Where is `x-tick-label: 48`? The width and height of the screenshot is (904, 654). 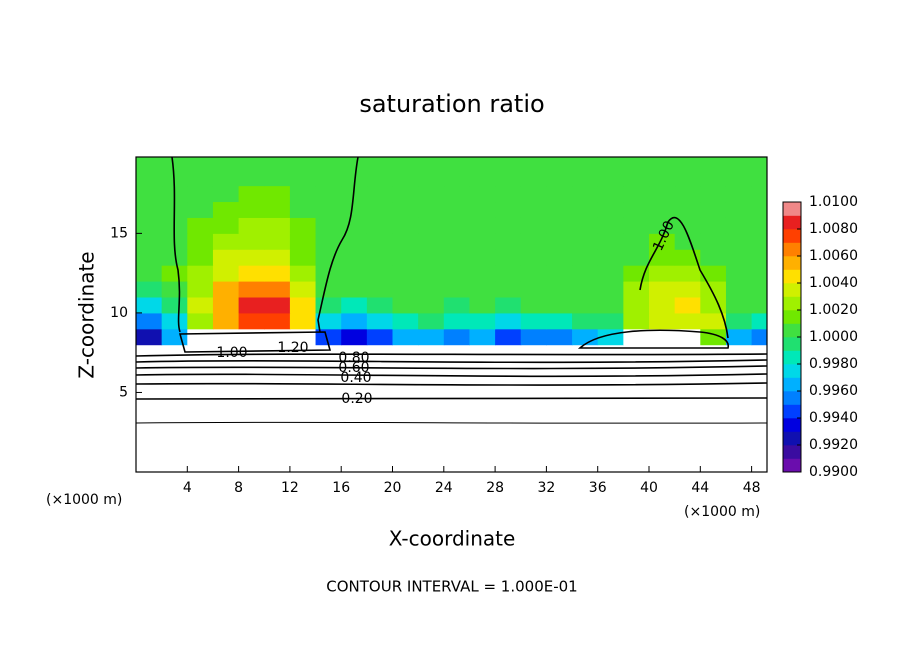 x-tick-label: 48 is located at coordinates (752, 488).